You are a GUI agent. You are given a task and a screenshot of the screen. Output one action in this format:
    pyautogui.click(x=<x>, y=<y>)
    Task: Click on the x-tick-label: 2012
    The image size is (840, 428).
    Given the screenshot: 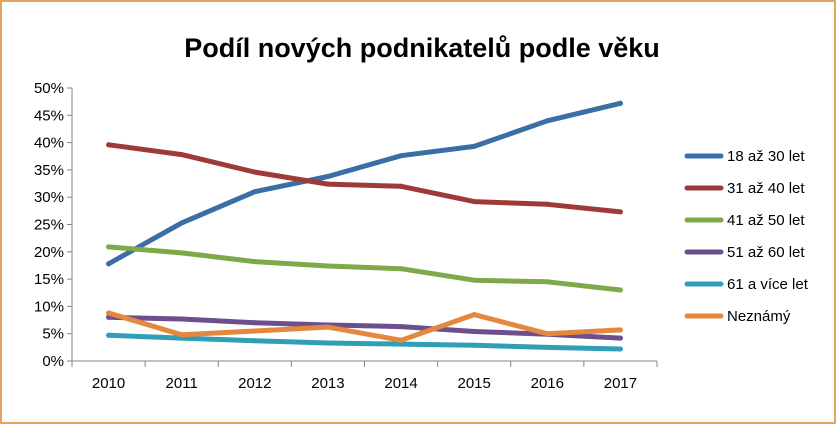 What is the action you would take?
    pyautogui.click(x=254, y=383)
    